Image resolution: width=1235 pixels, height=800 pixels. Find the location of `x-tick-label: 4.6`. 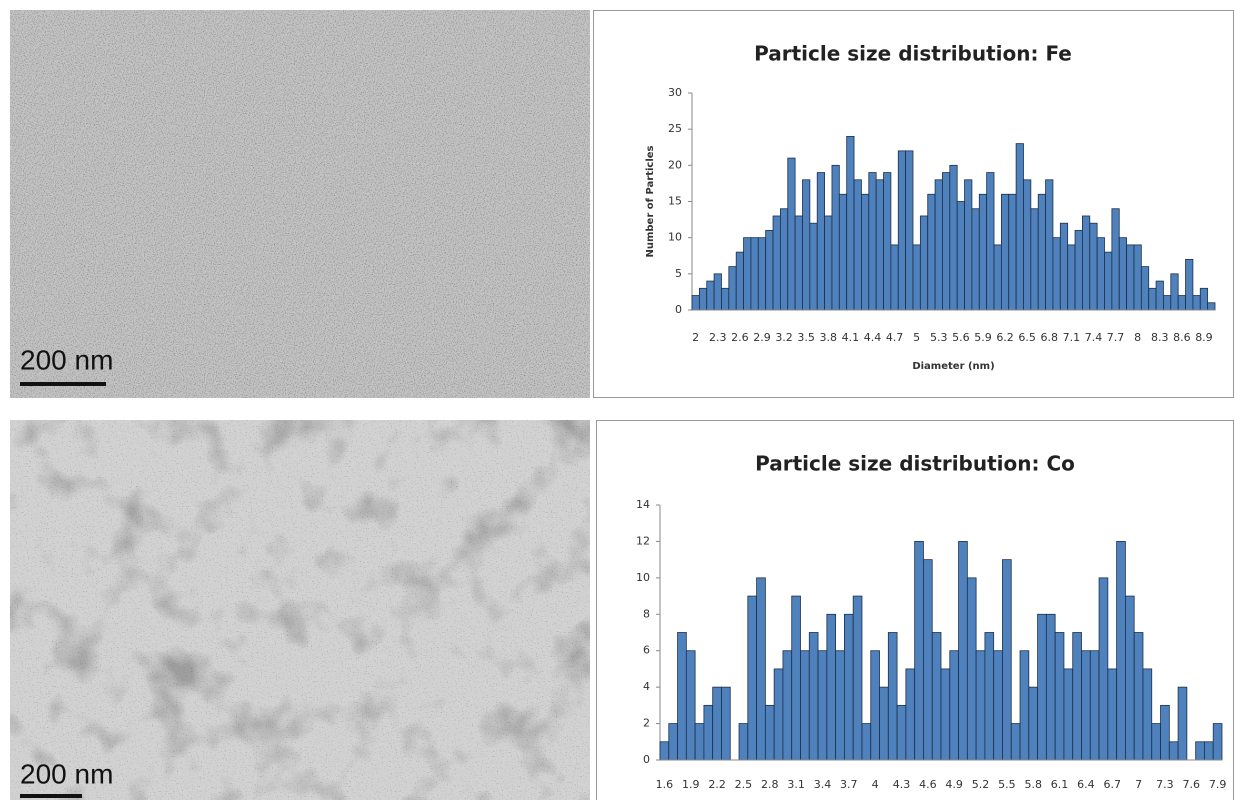

x-tick-label: 4.6 is located at coordinates (928, 784).